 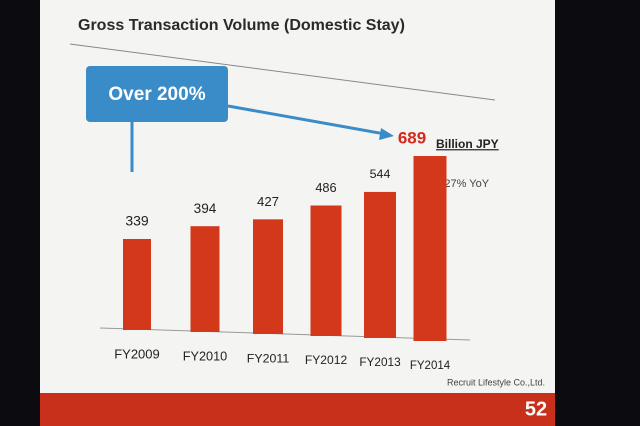 What do you see at coordinates (326, 360) in the screenshot?
I see `x-tick-label: FY2012` at bounding box center [326, 360].